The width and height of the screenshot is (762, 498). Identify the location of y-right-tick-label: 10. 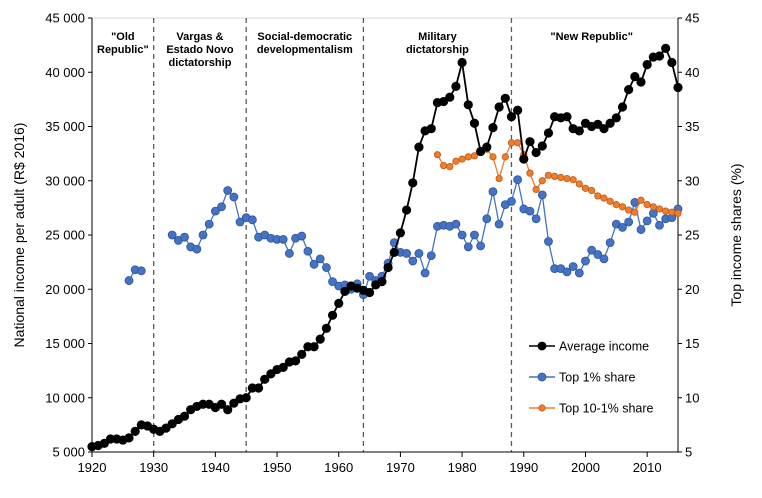
(692, 397).